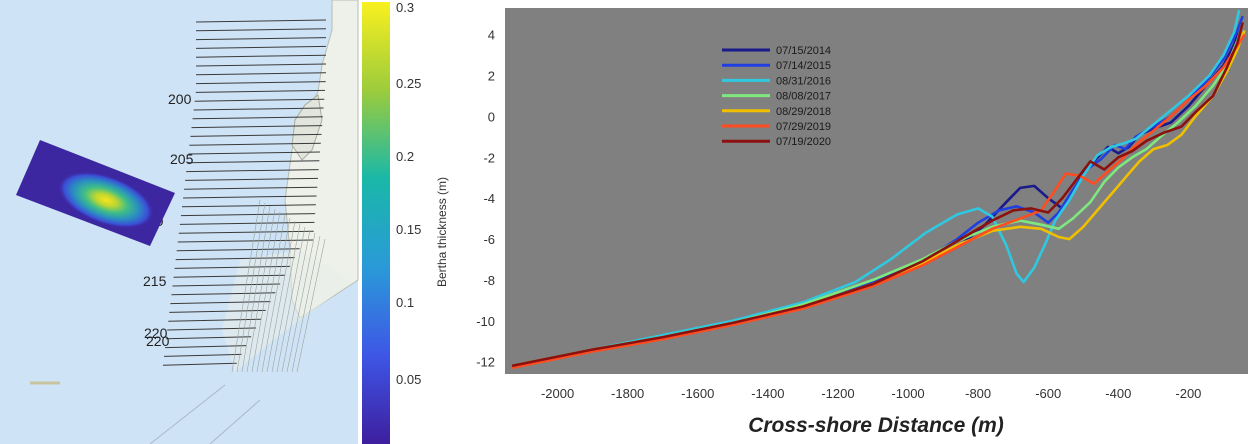  Describe the element at coordinates (803, 142) in the screenshot. I see `legend-label: 07/19/2020` at that location.